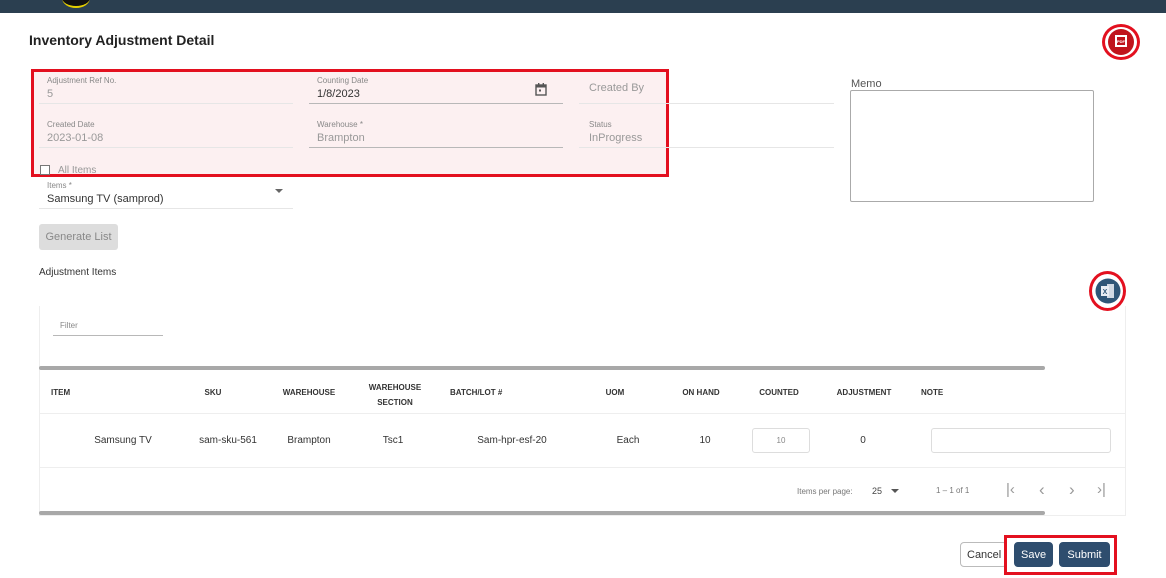 Image resolution: width=1166 pixels, height=578 pixels. I want to click on items-select: Items * Samsung TV (samprod), so click(166, 194).